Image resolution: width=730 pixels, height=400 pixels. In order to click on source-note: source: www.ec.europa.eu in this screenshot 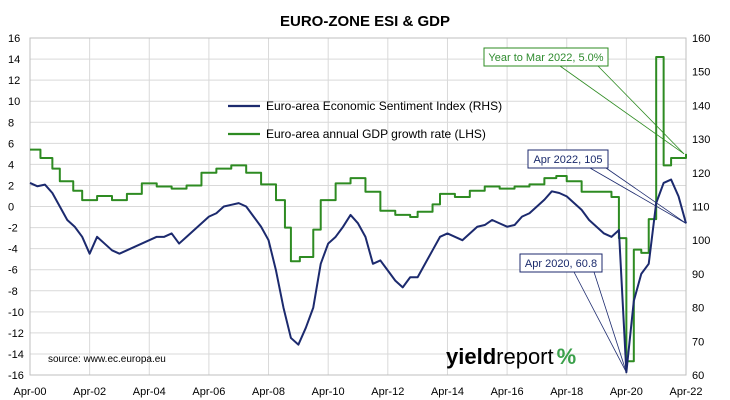, I will do `click(107, 359)`.